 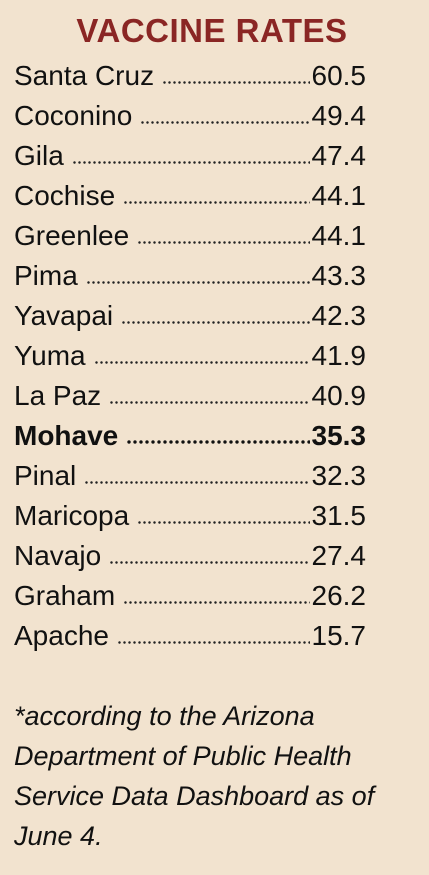 I want to click on rate-value: 40.9, so click(x=339, y=395).